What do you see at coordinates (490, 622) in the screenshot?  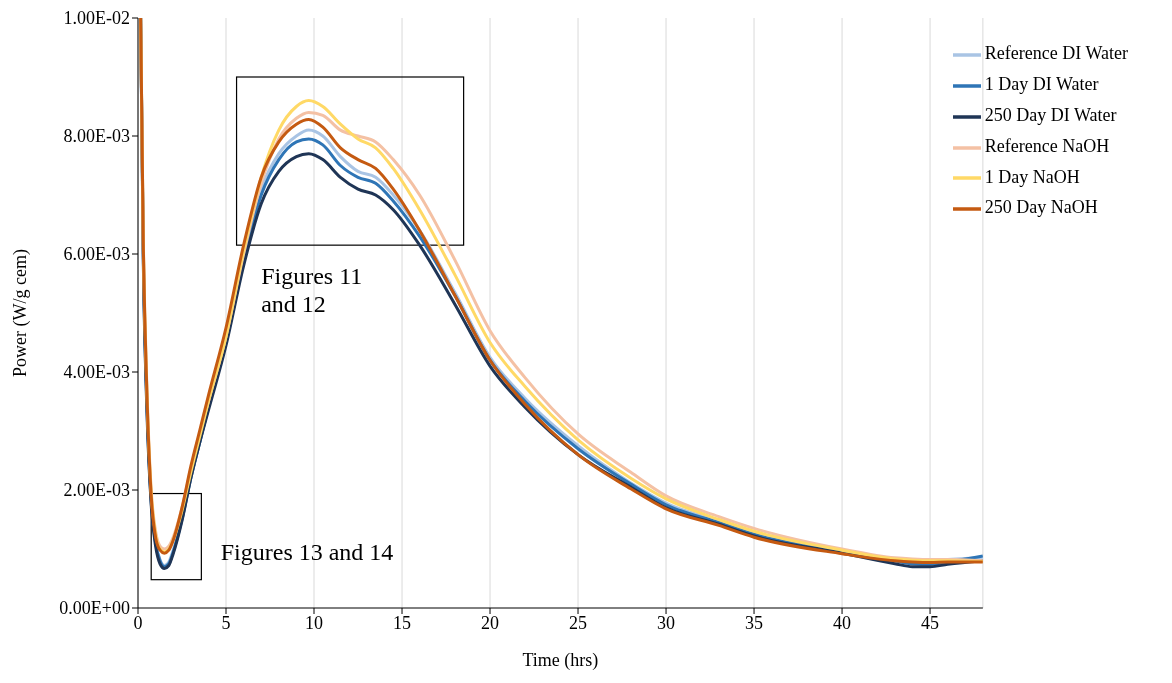 I see `x-tick-label: 20` at bounding box center [490, 622].